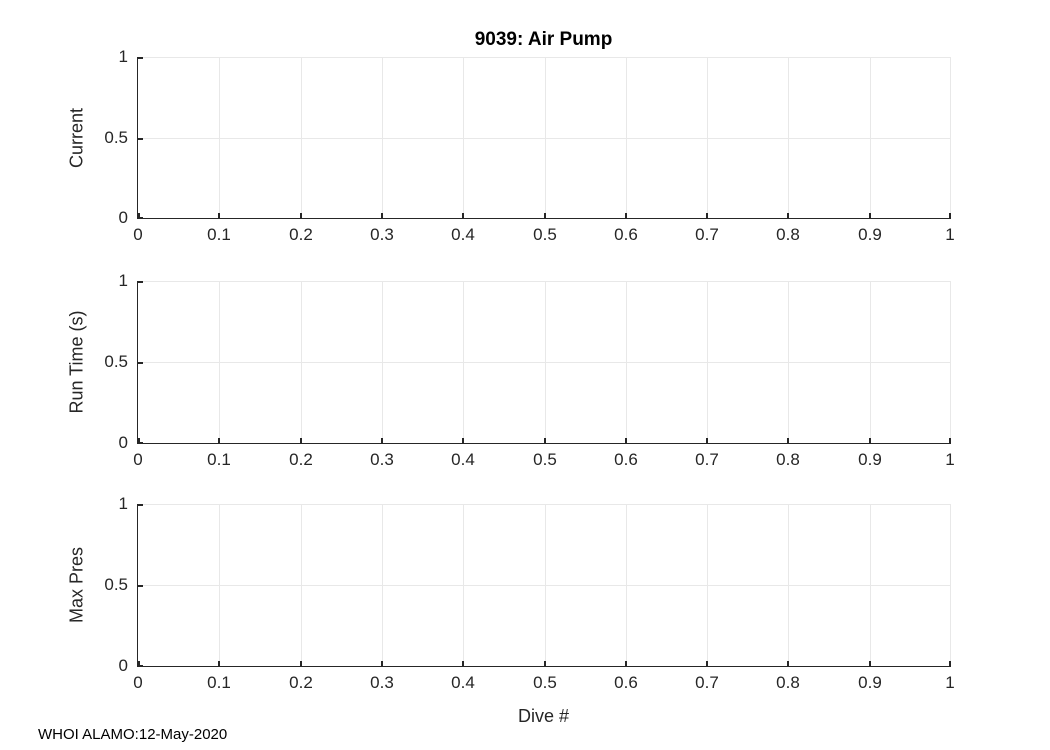 The image size is (1050, 750). I want to click on x-axis-label: Dive #, so click(543, 716).